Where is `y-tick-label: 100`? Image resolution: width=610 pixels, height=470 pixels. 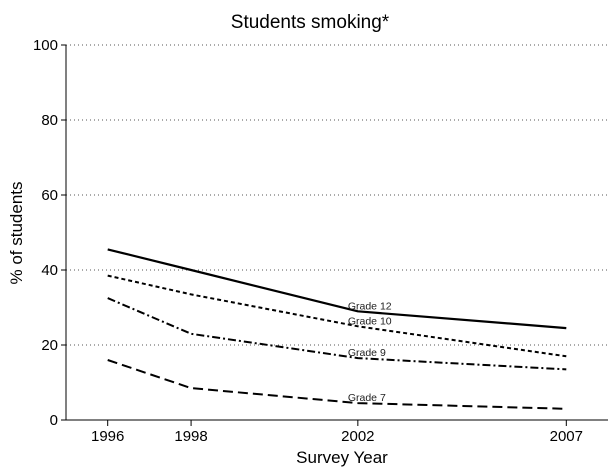 y-tick-label: 100 is located at coordinates (45, 45).